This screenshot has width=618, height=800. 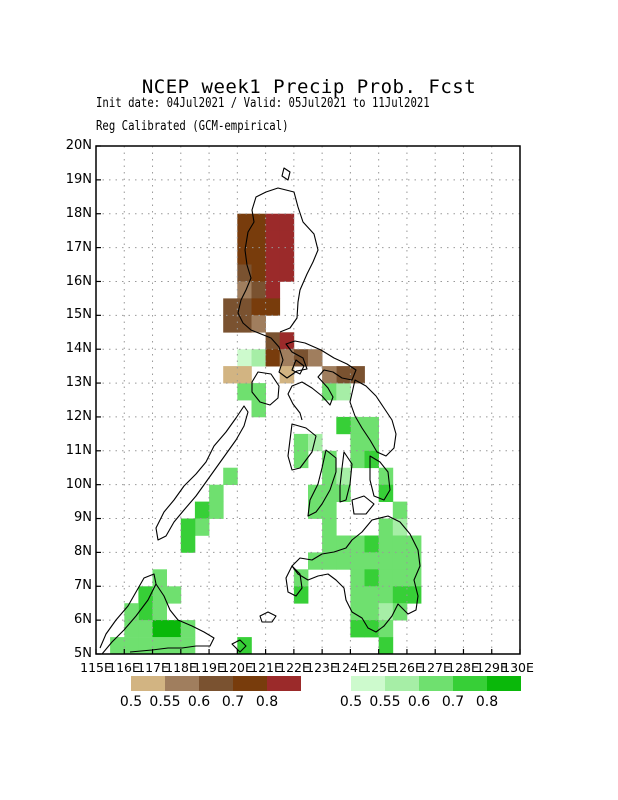 What do you see at coordinates (153, 667) in the screenshot?
I see `lon-label: 117E` at bounding box center [153, 667].